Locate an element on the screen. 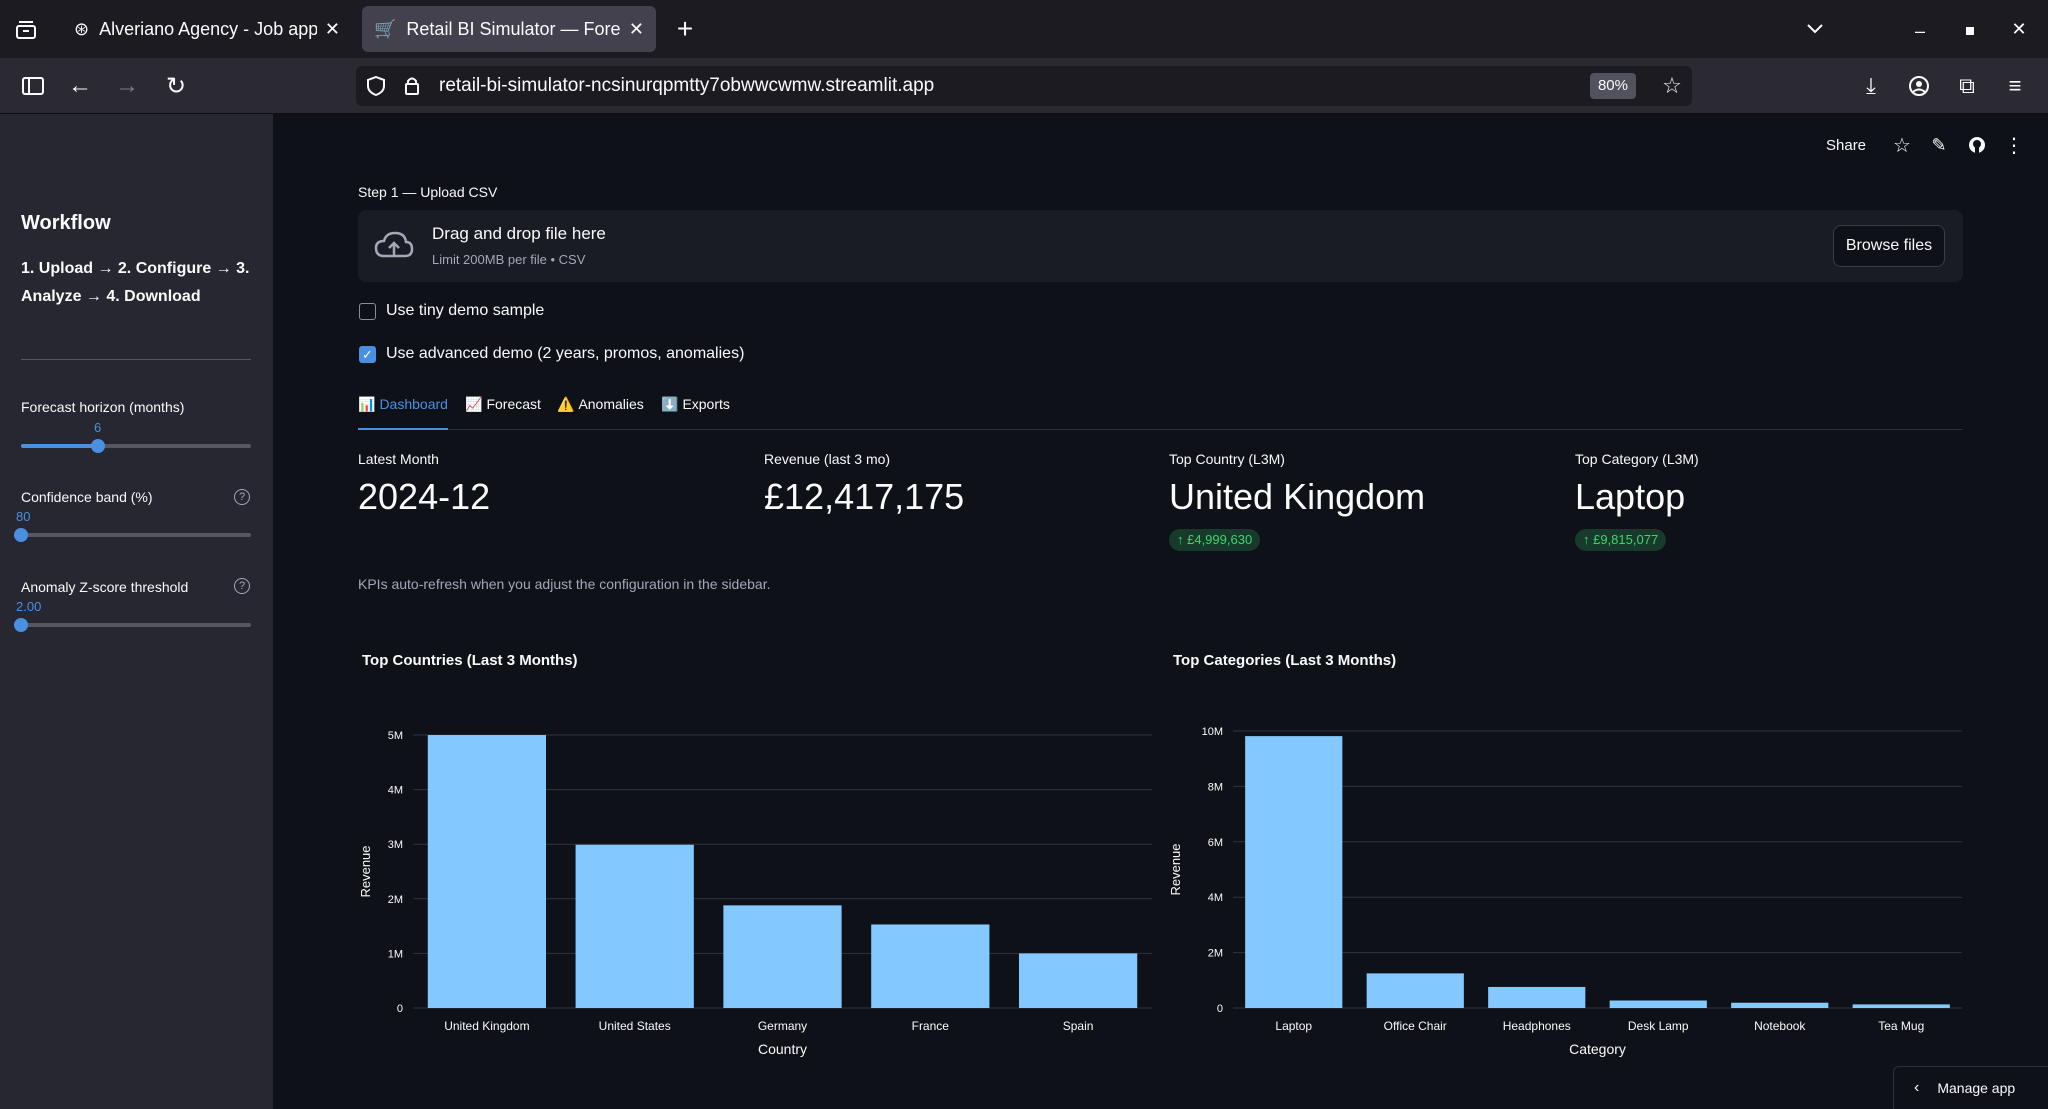 This screenshot has height=1109, width=2048. tab-title: Alveriano Agency - Job appl is located at coordinates (208, 28).